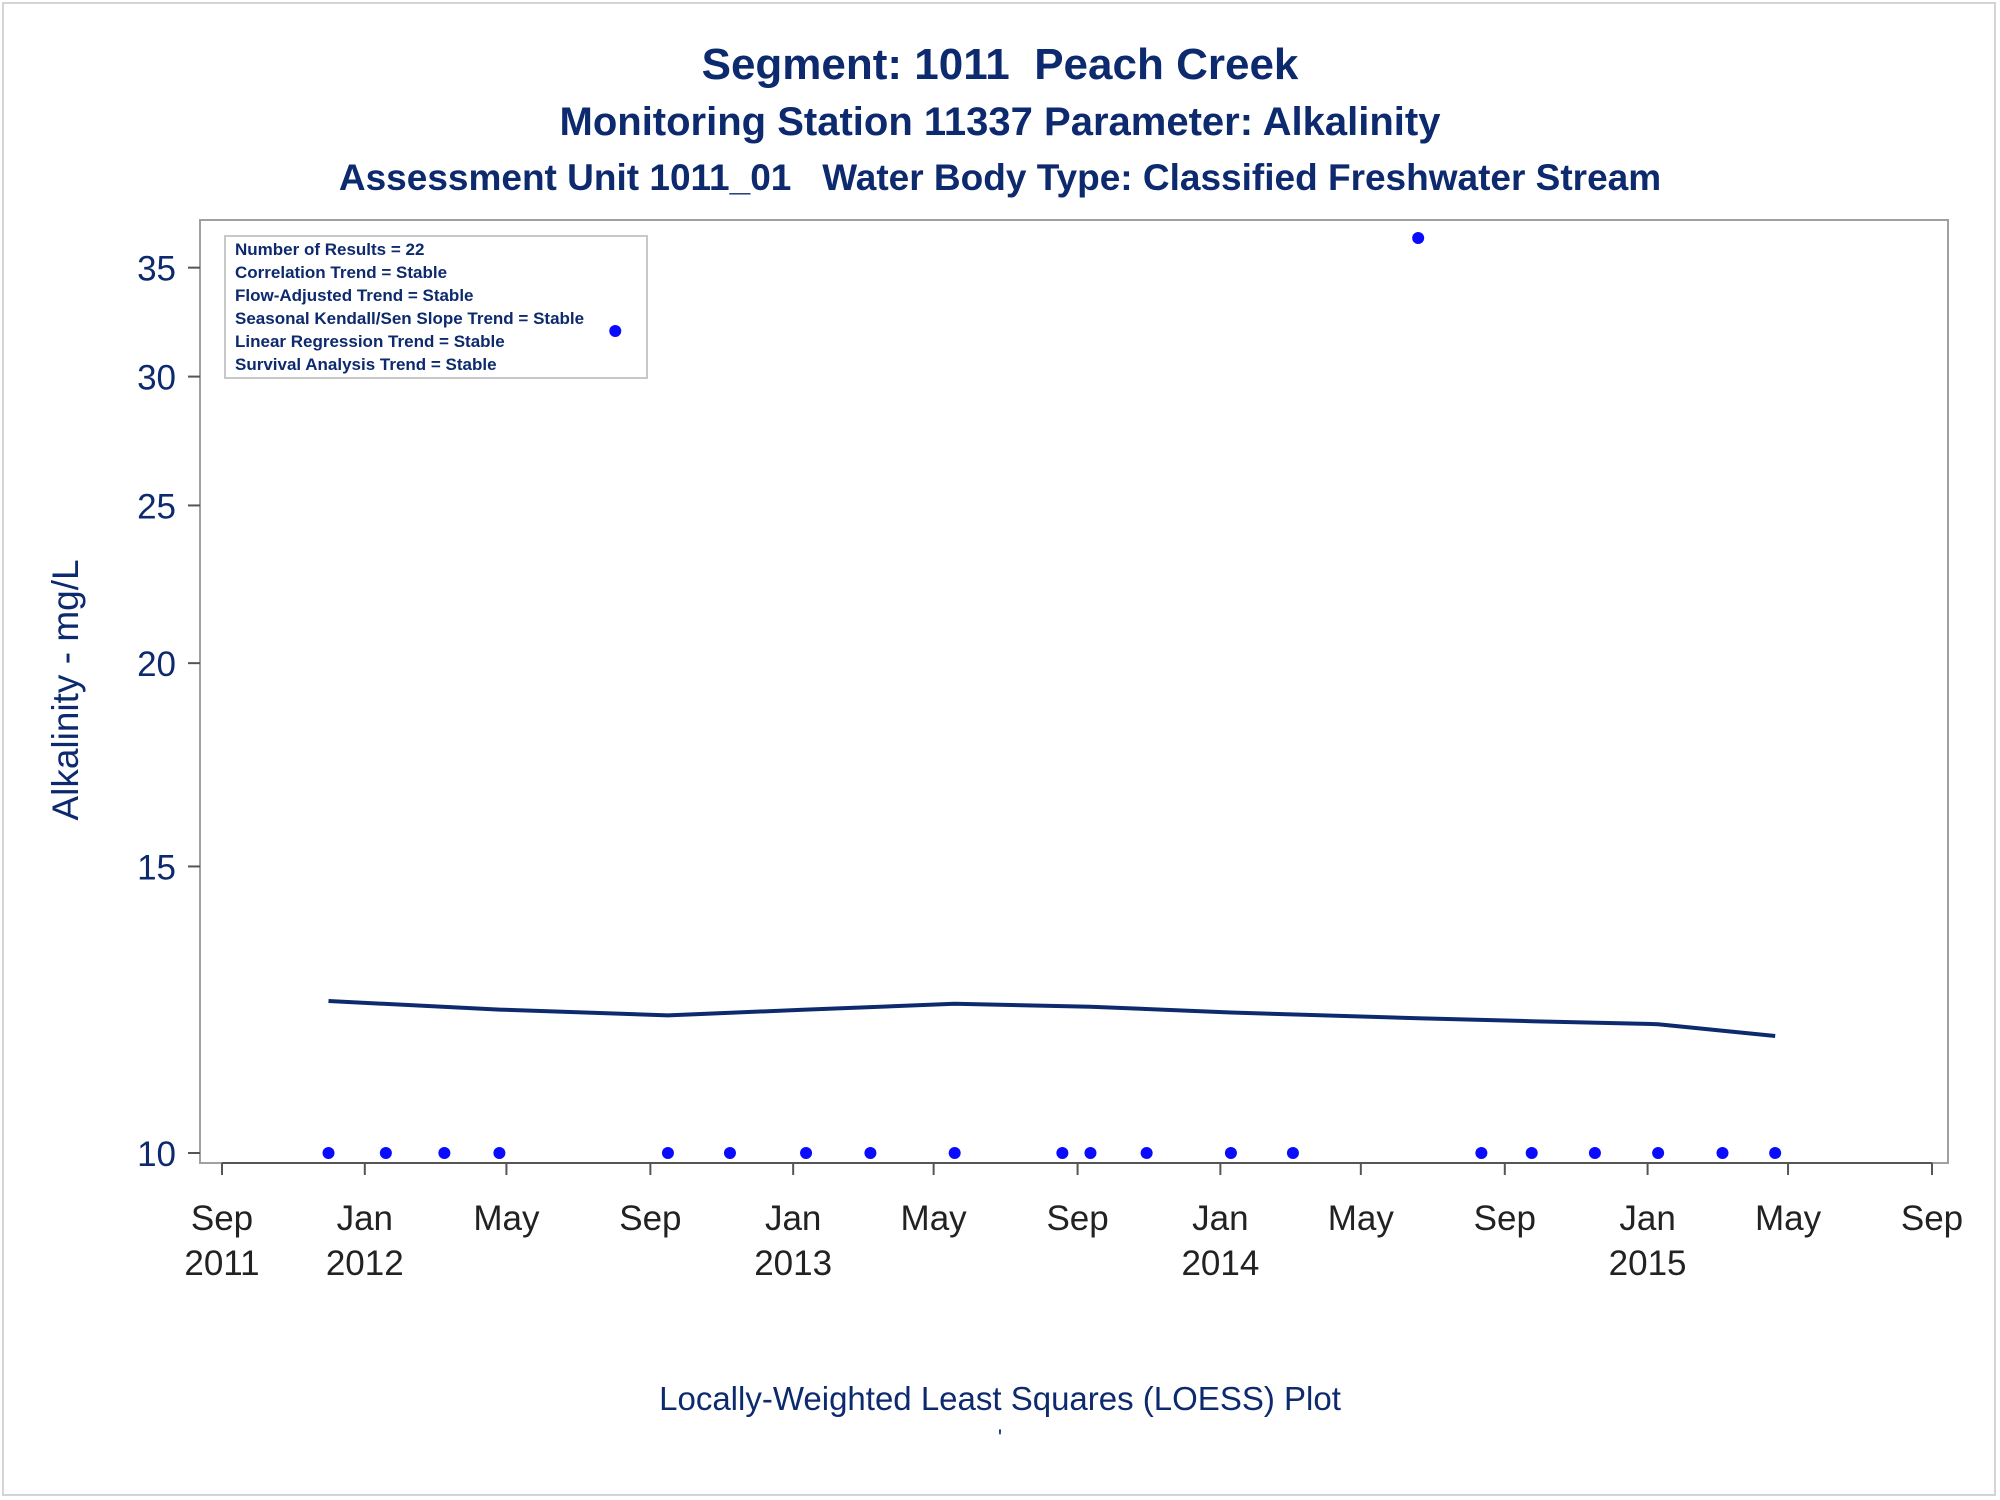  I want to click on stats-inset-line: Correlation Trend = Stable, so click(341, 272).